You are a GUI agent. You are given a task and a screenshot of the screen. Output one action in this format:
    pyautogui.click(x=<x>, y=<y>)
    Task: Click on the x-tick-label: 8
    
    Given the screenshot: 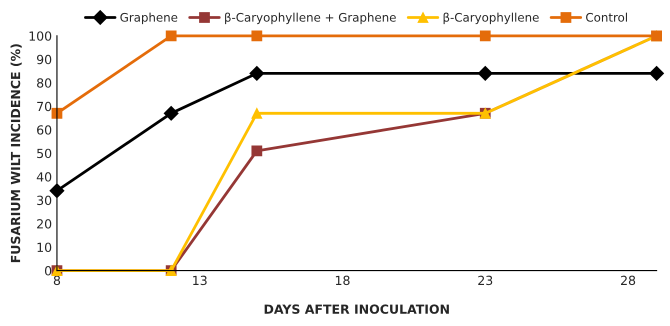 What is the action you would take?
    pyautogui.click(x=57, y=281)
    